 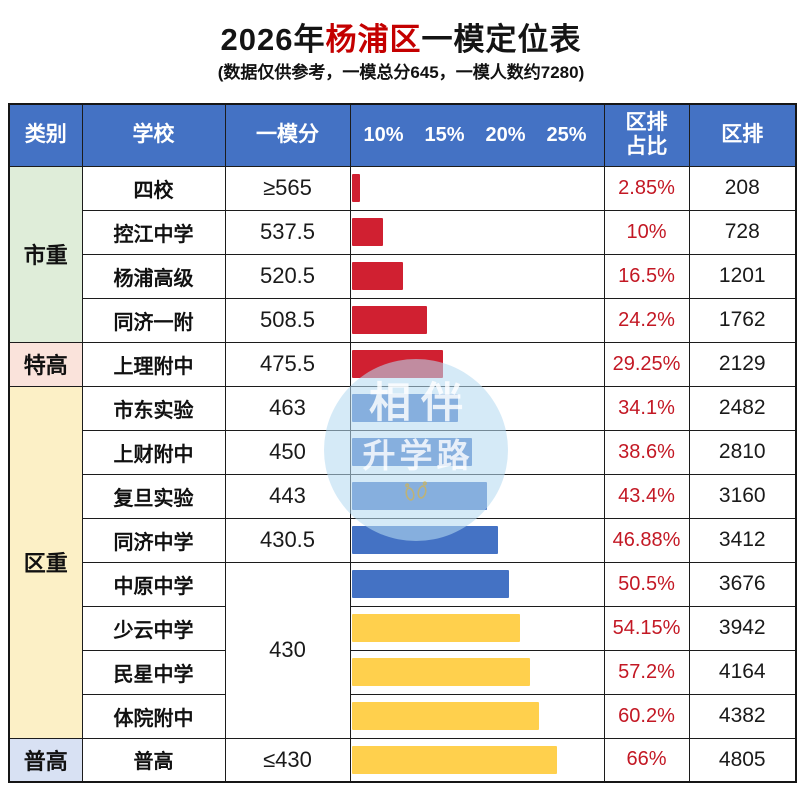 I want to click on rank-cell: 1201, so click(x=742, y=276).